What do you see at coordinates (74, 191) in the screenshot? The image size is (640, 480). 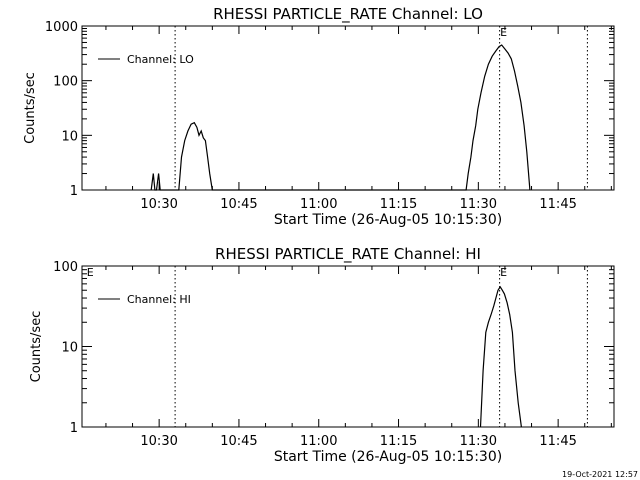 I see `chart1-y-tick-label: 1` at bounding box center [74, 191].